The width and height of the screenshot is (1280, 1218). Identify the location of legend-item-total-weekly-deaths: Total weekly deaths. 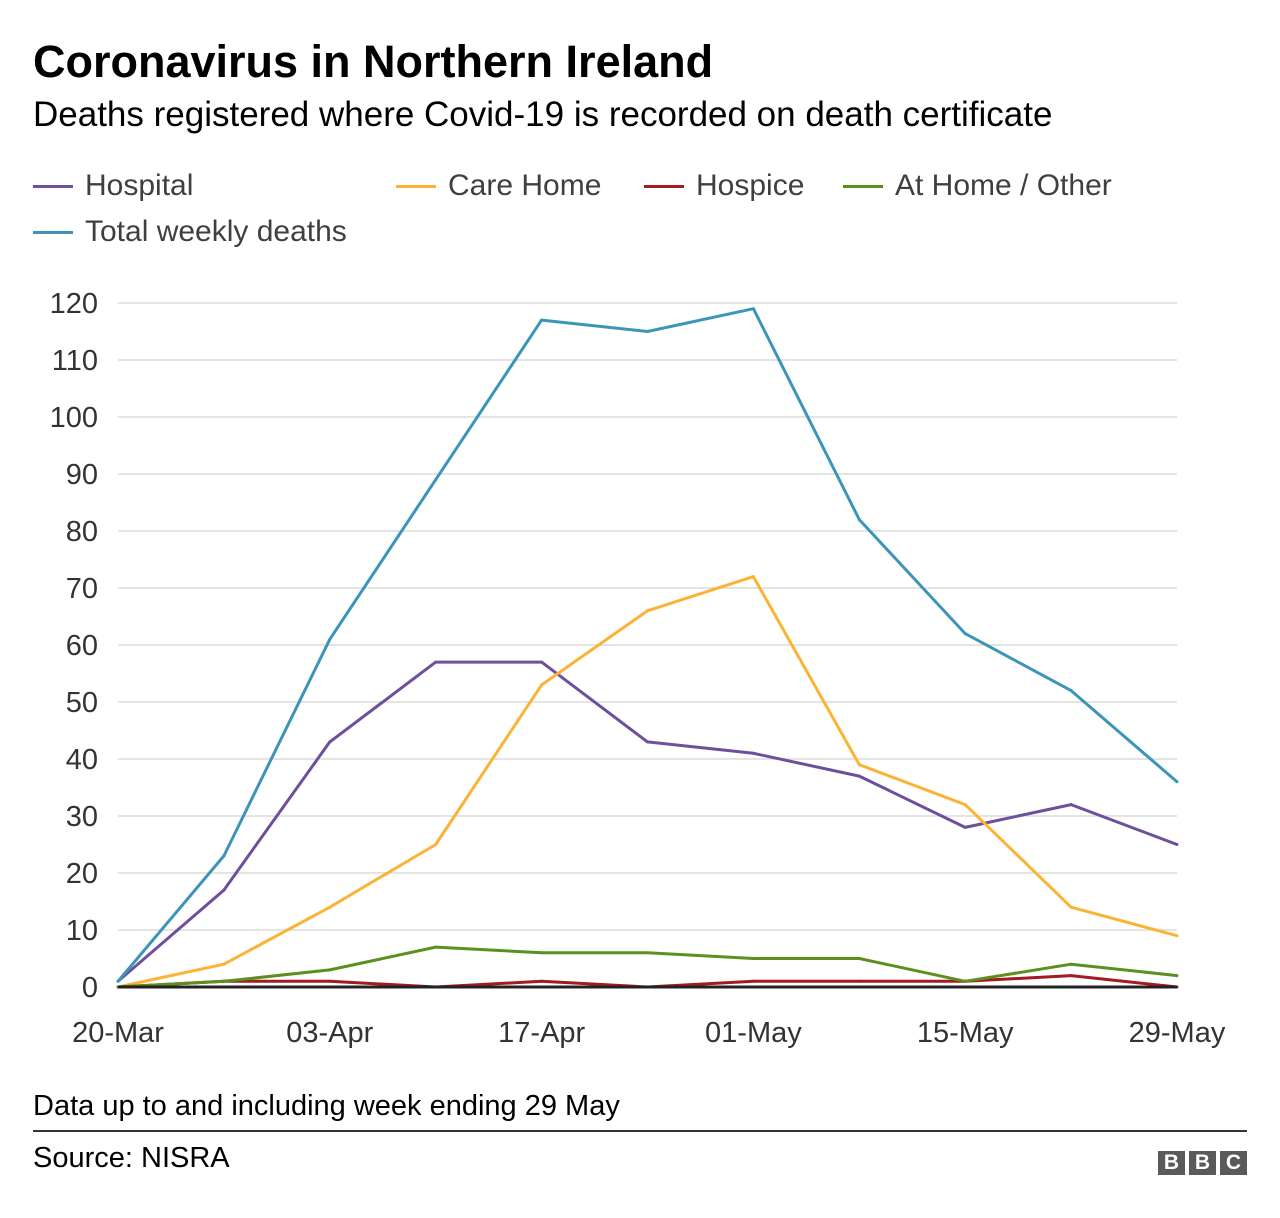
(190, 232).